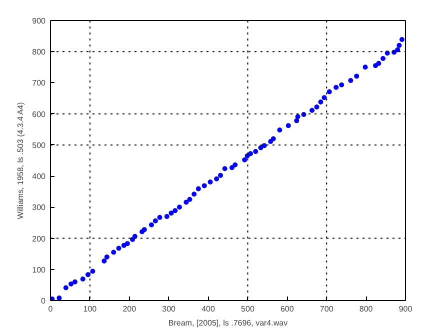  What do you see at coordinates (287, 309) in the screenshot?
I see `x-tick-label: 600` at bounding box center [287, 309].